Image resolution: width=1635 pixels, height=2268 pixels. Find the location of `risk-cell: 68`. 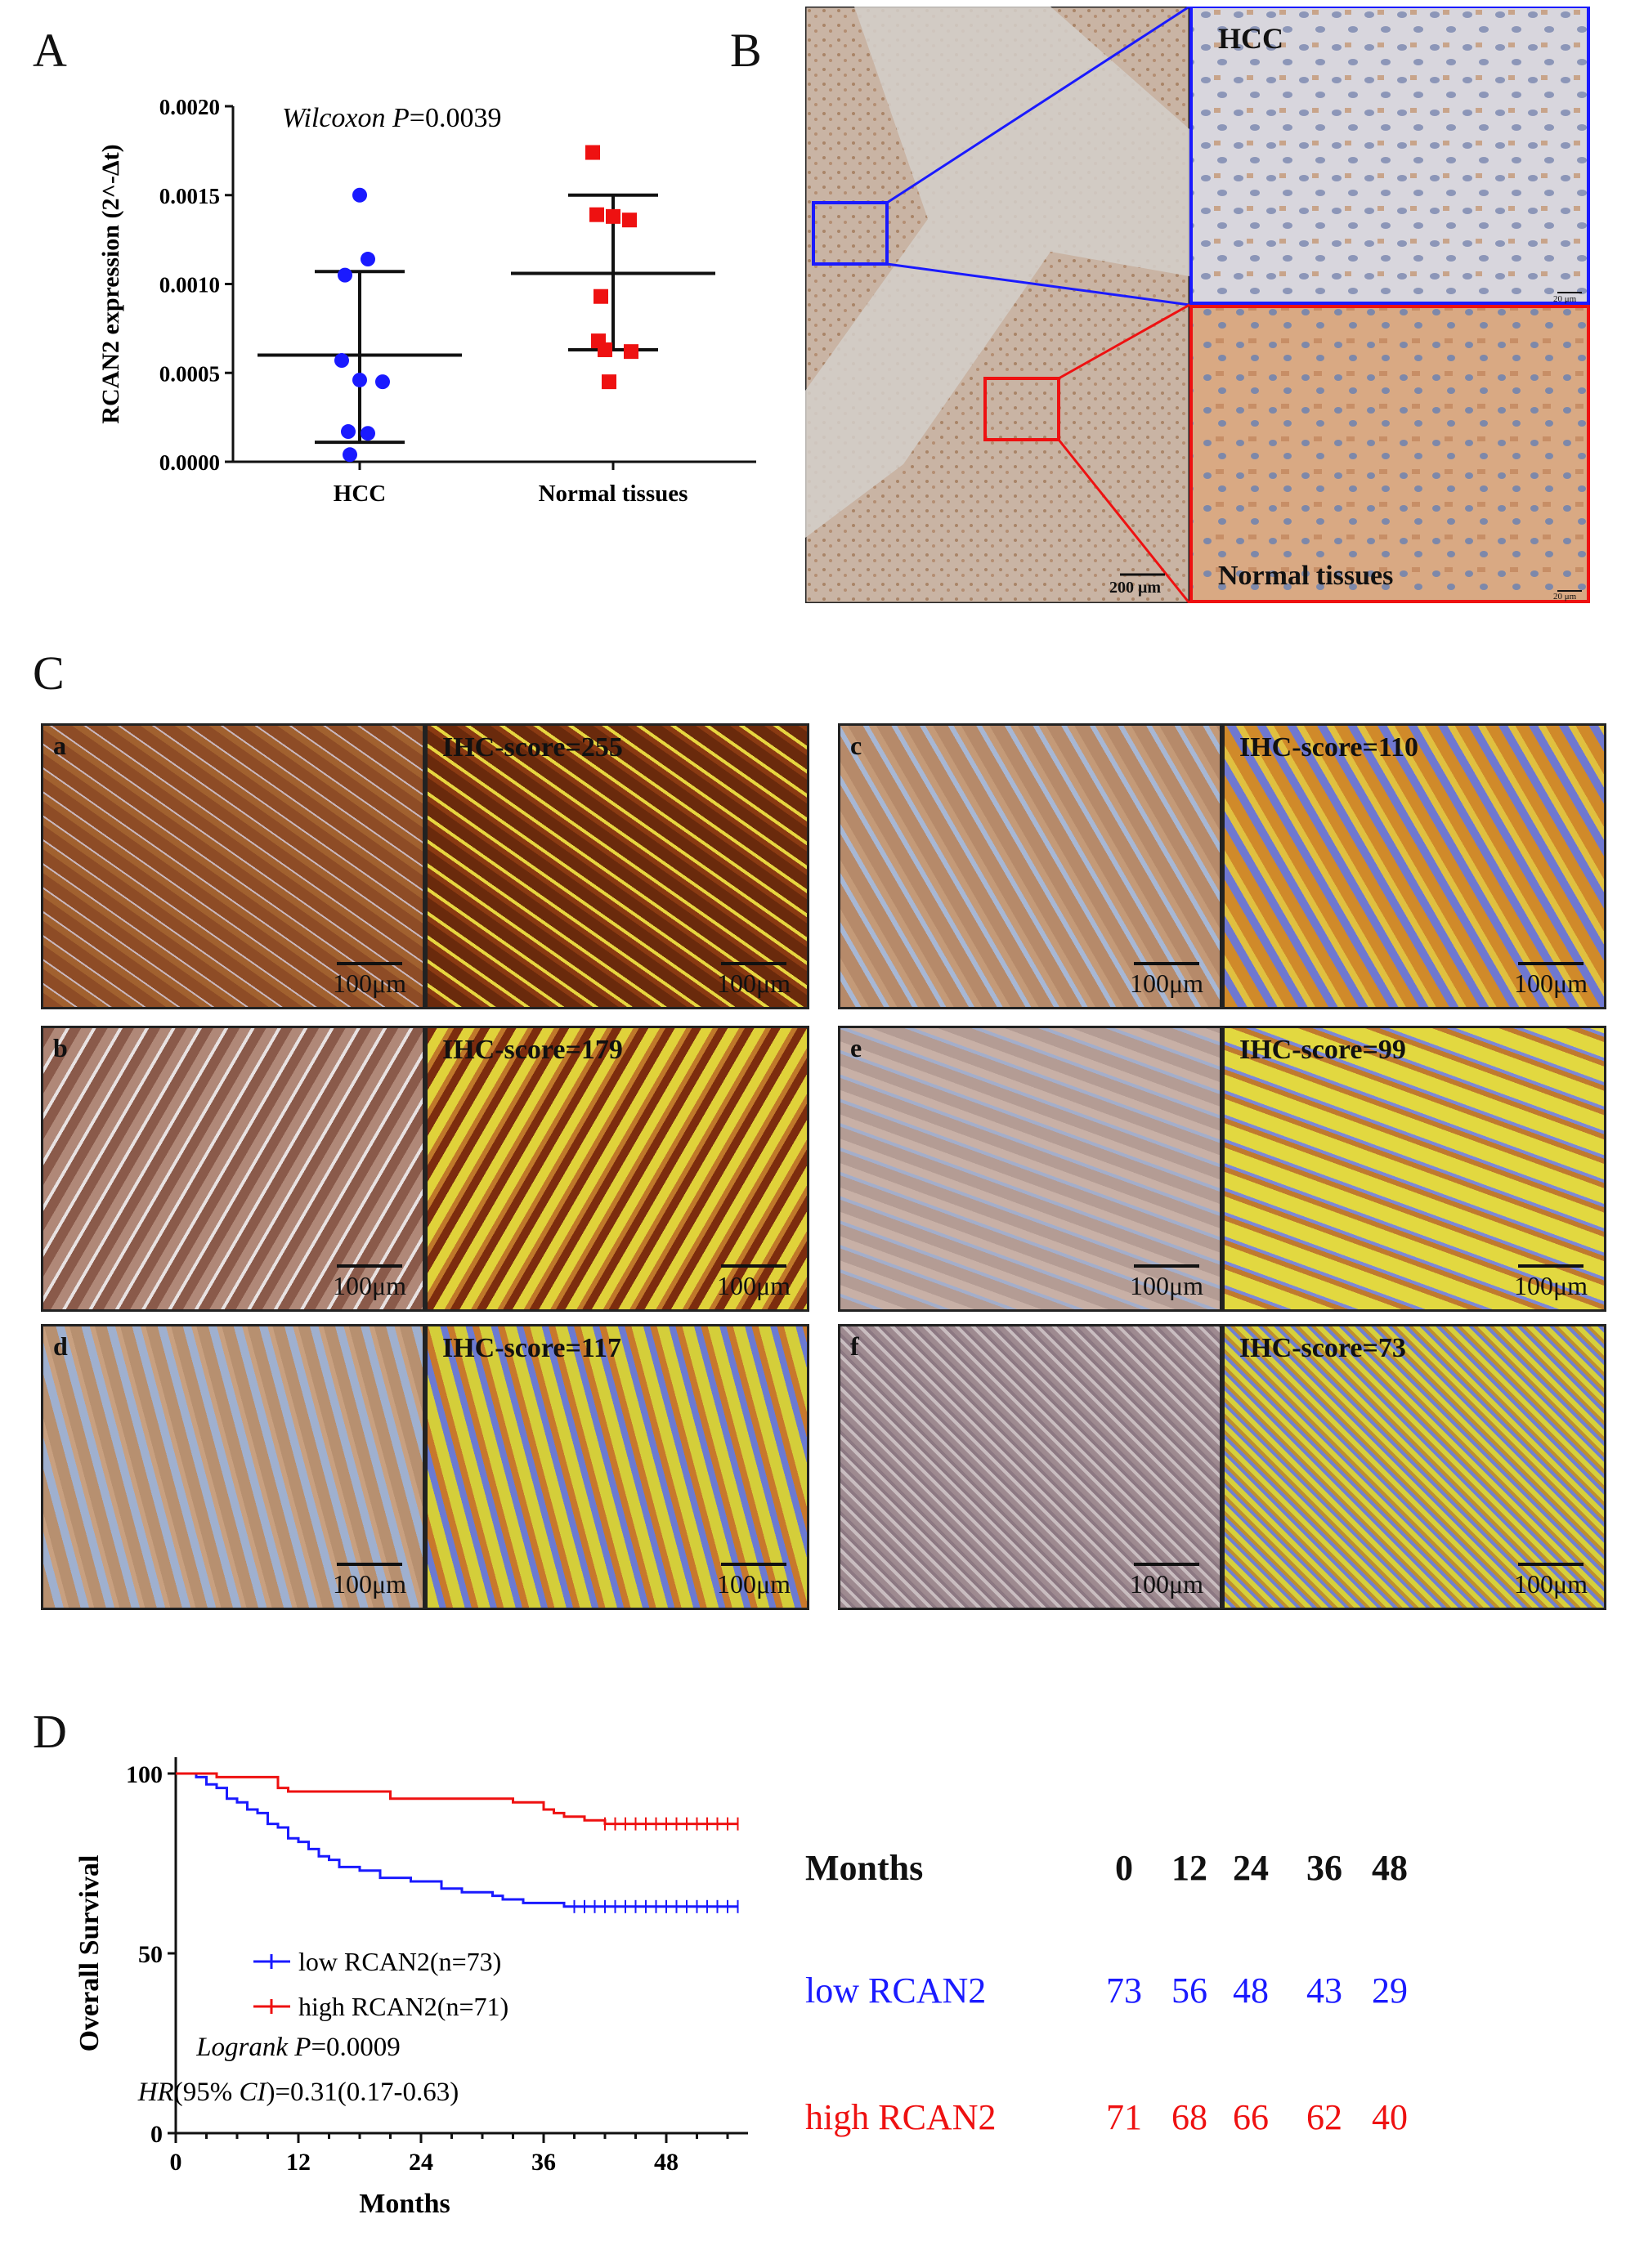

risk-cell: 68 is located at coordinates (1189, 2117).